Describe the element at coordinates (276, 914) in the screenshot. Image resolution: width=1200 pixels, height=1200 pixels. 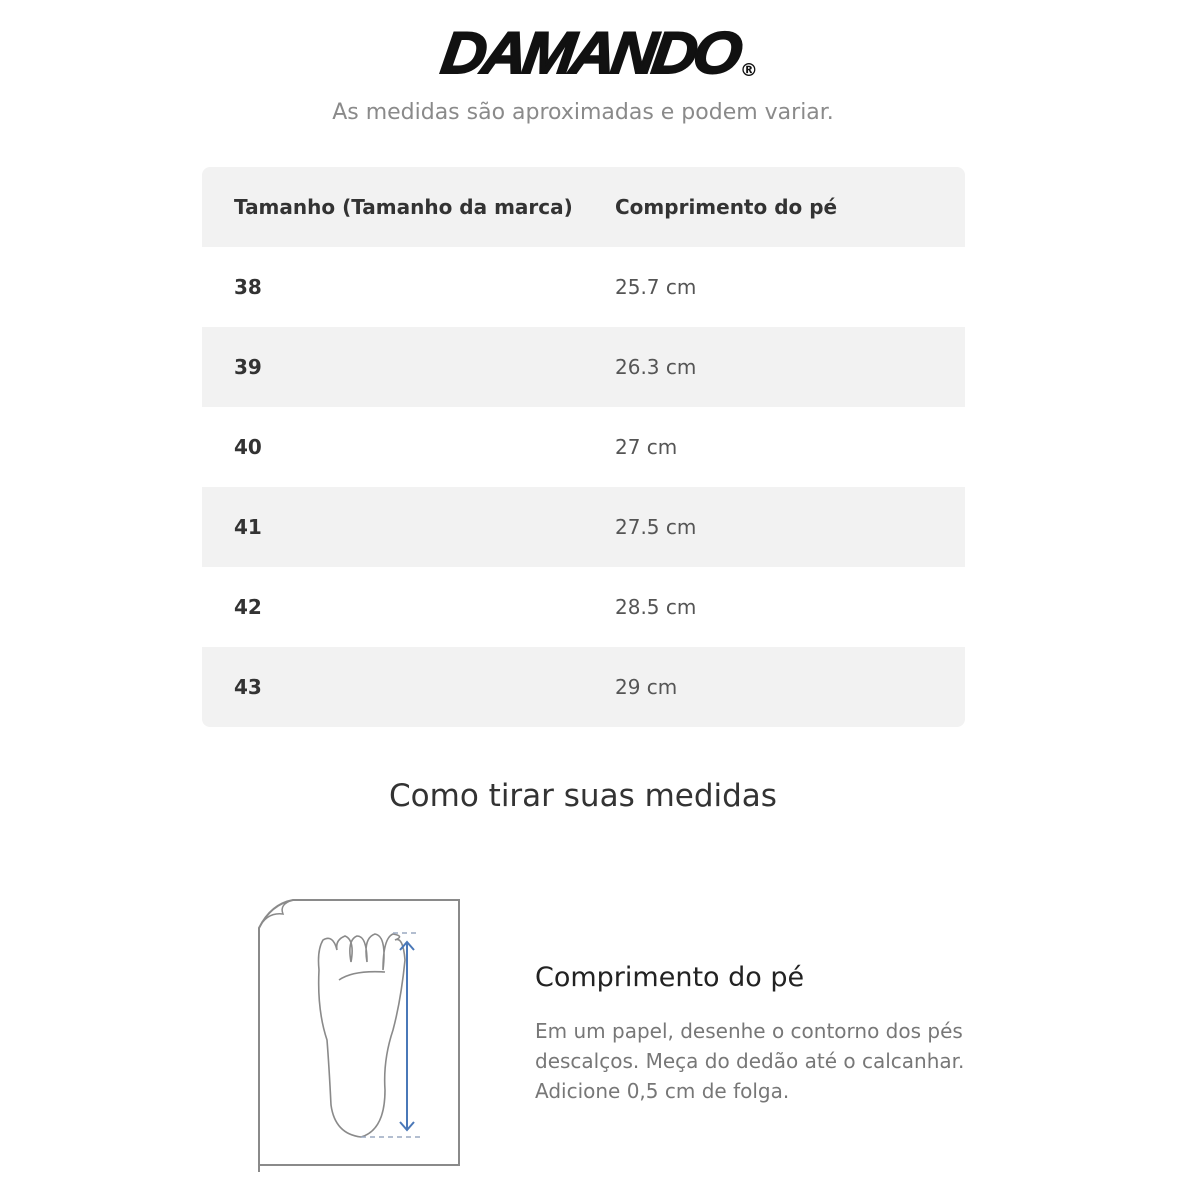
I see `paper-curl-icon` at that location.